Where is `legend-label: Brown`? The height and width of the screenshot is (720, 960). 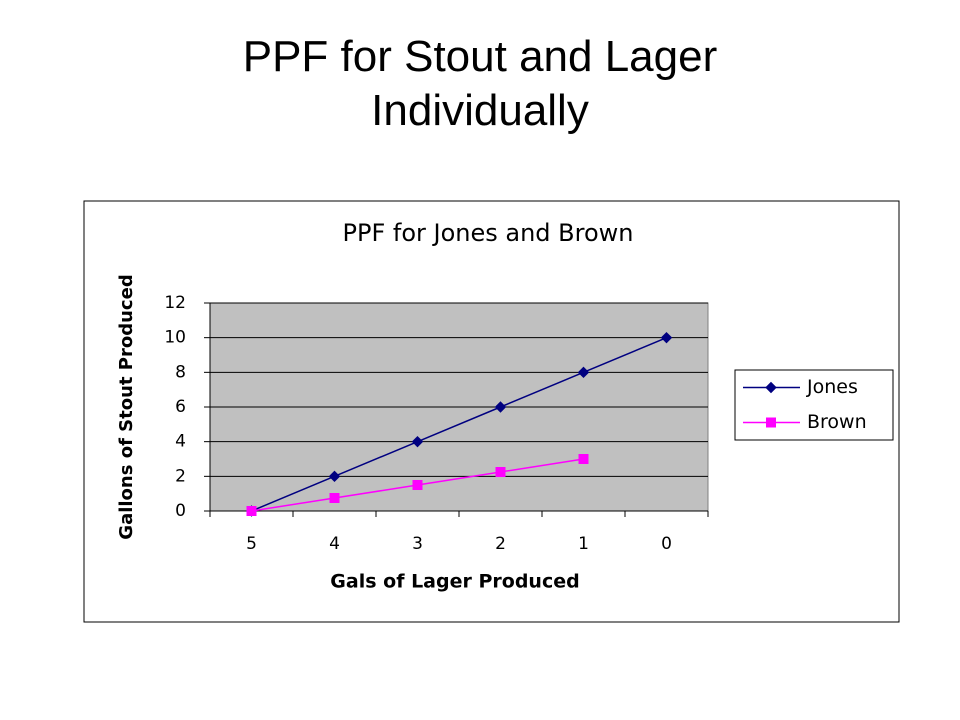
legend-label: Brown is located at coordinates (837, 422).